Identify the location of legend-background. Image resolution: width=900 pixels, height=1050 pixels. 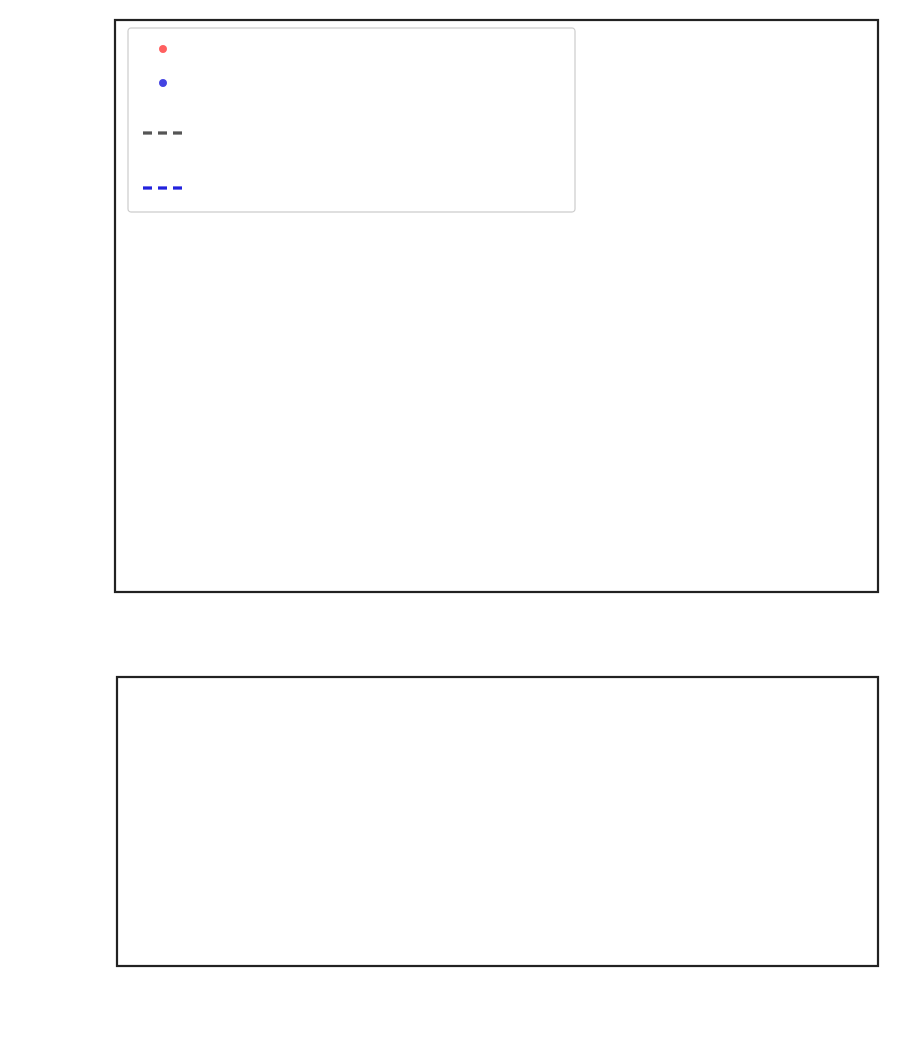
(351, 120).